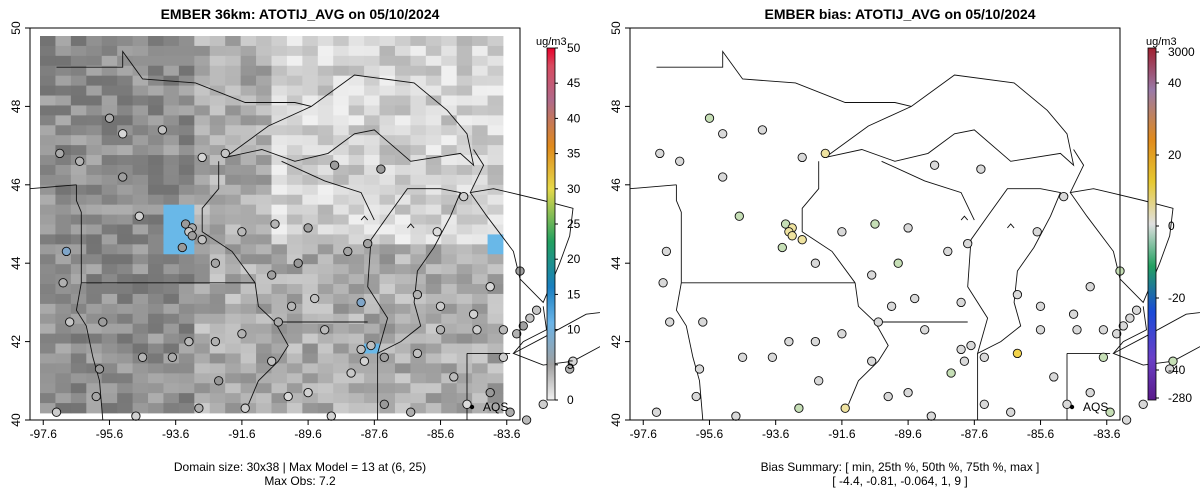  Describe the element at coordinates (411, 226) in the screenshot. I see `island-outline` at that location.